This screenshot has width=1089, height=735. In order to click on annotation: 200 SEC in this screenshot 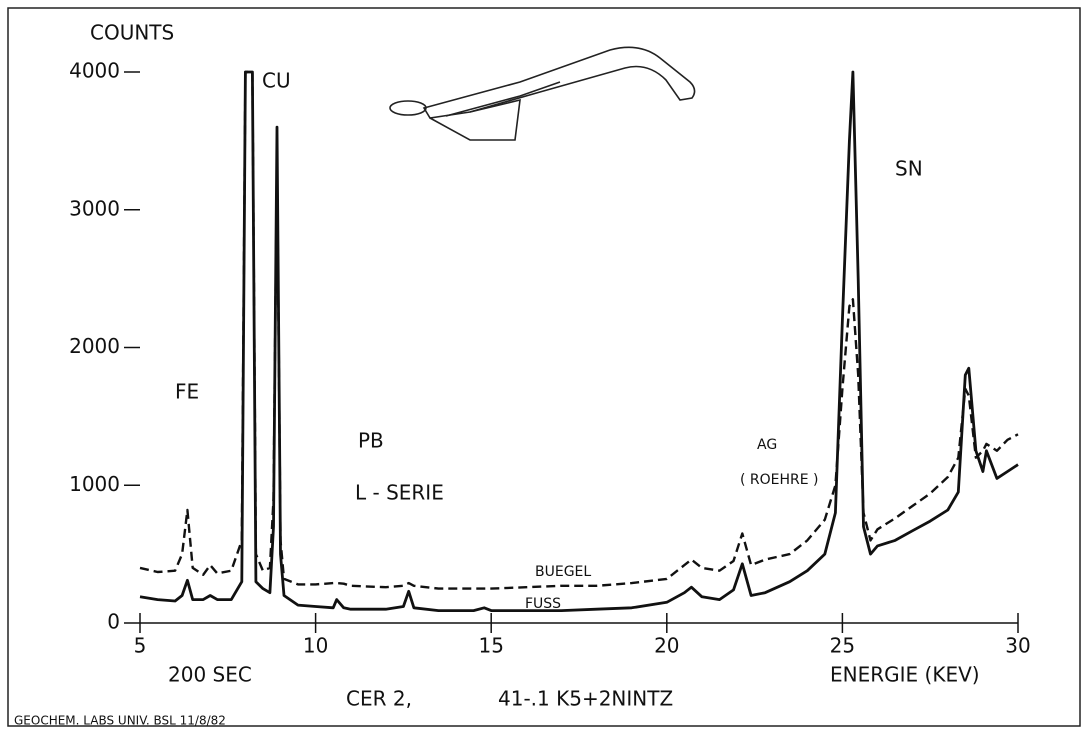, I will do `click(210, 675)`.